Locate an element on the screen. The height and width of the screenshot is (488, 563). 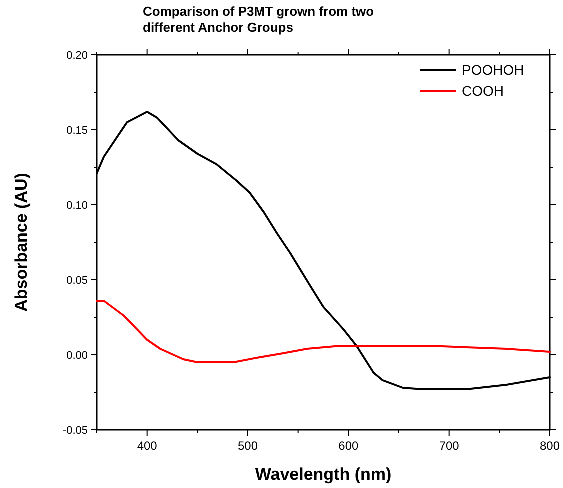
y-tick-label: -0.05 is located at coordinates (75, 431).